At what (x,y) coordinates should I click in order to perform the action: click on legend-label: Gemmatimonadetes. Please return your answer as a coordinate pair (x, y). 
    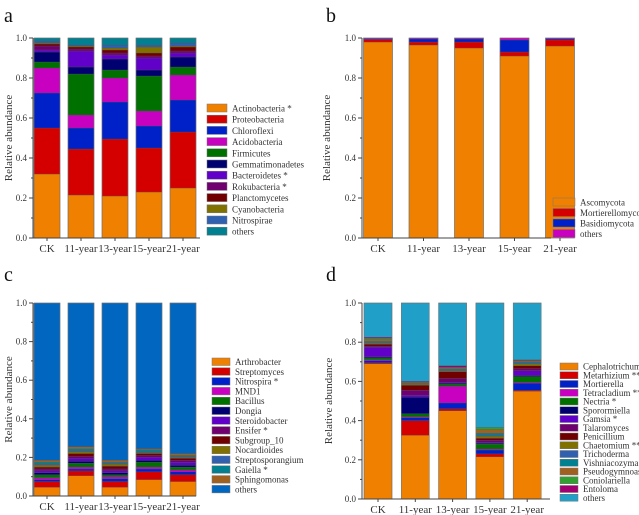
    Looking at the image, I should click on (268, 165).